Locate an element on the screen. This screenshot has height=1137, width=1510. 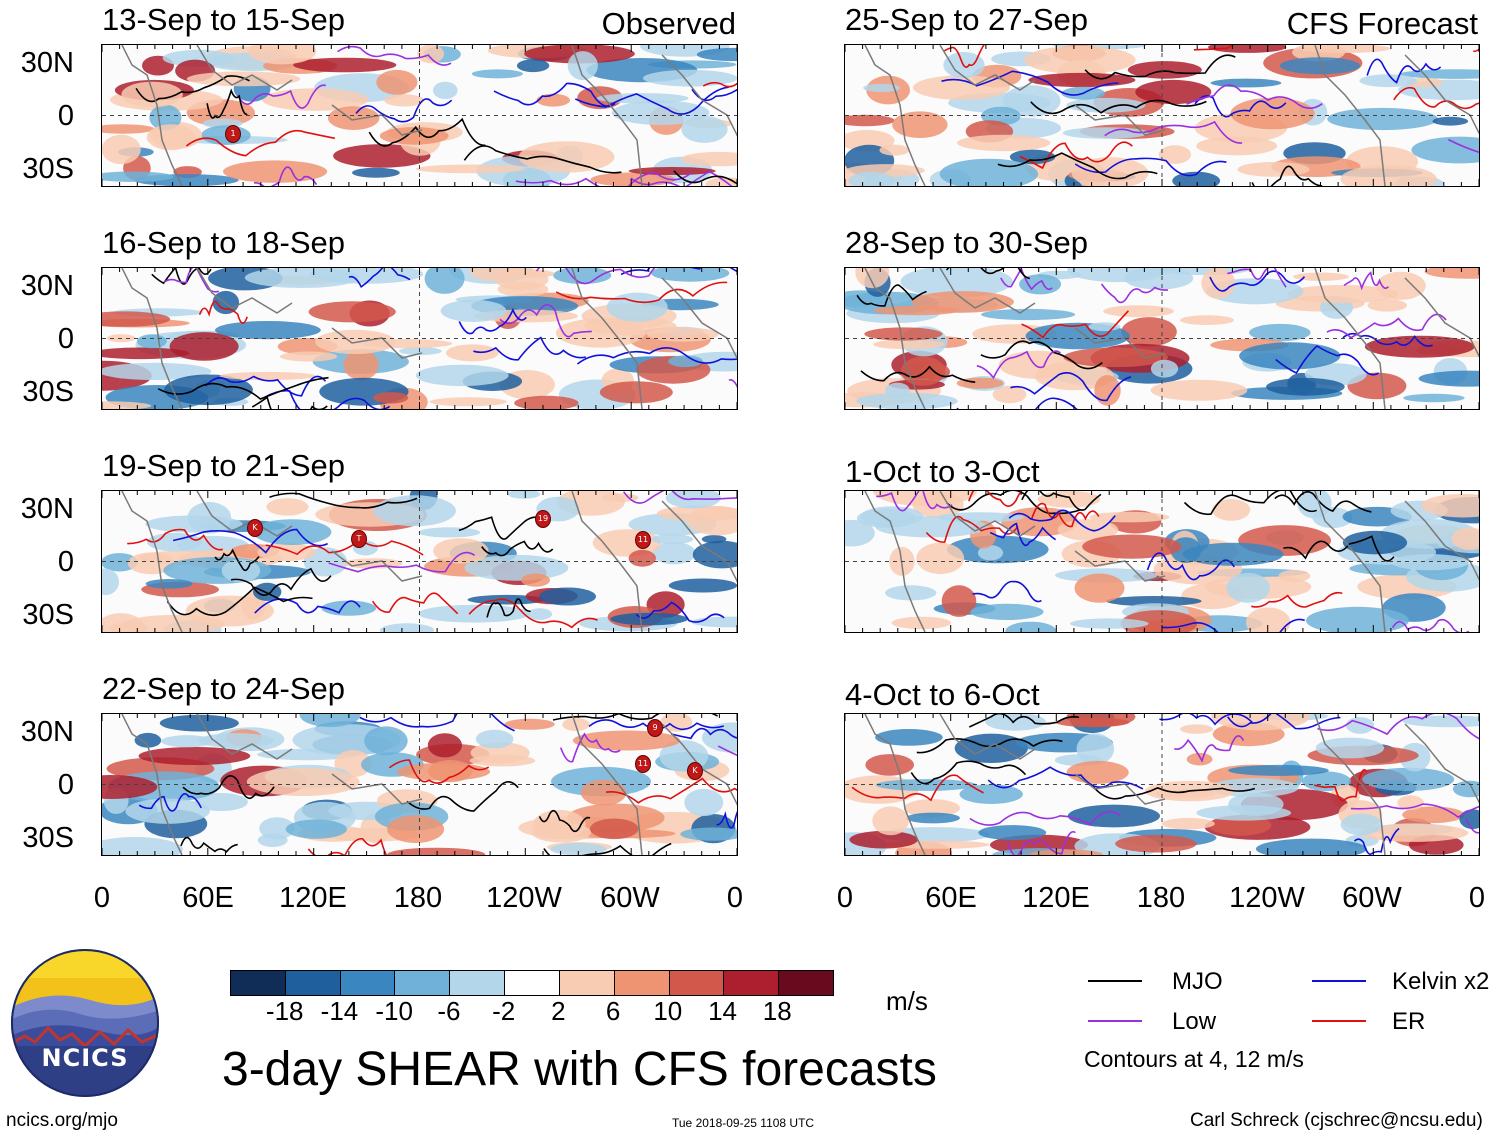
colorbar-swatch is located at coordinates (312, 983).